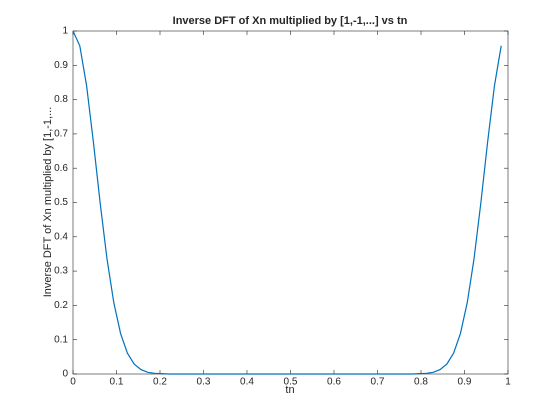  I want to click on y-tick-label: 0.3, so click(61, 271).